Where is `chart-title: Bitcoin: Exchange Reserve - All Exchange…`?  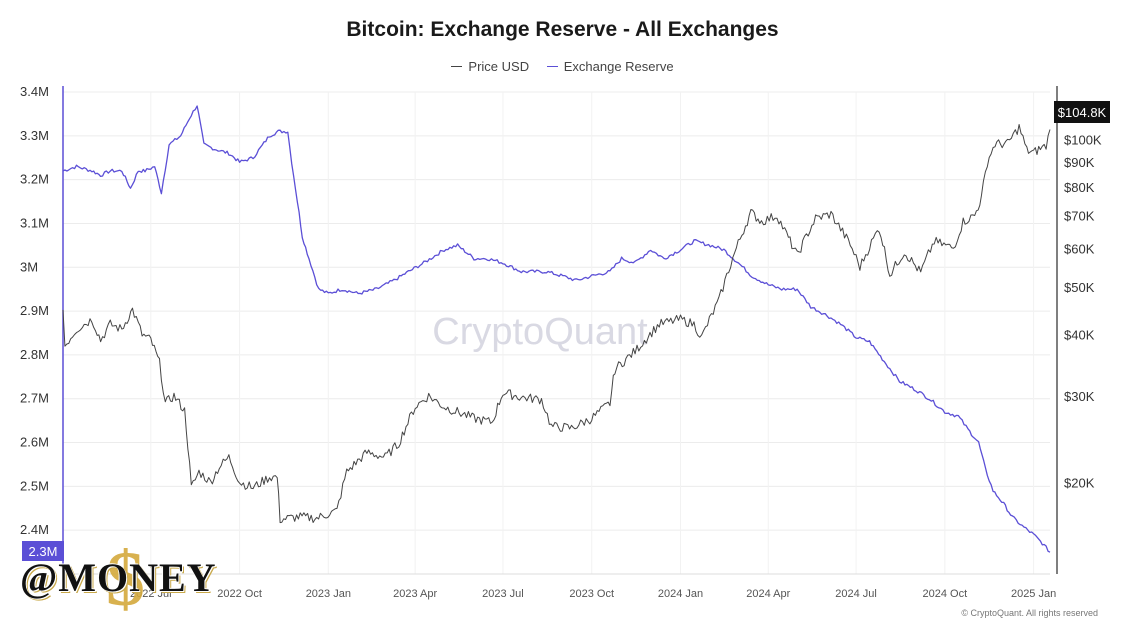
chart-title: Bitcoin: Exchange Reserve - All Exchange… is located at coordinates (562, 29).